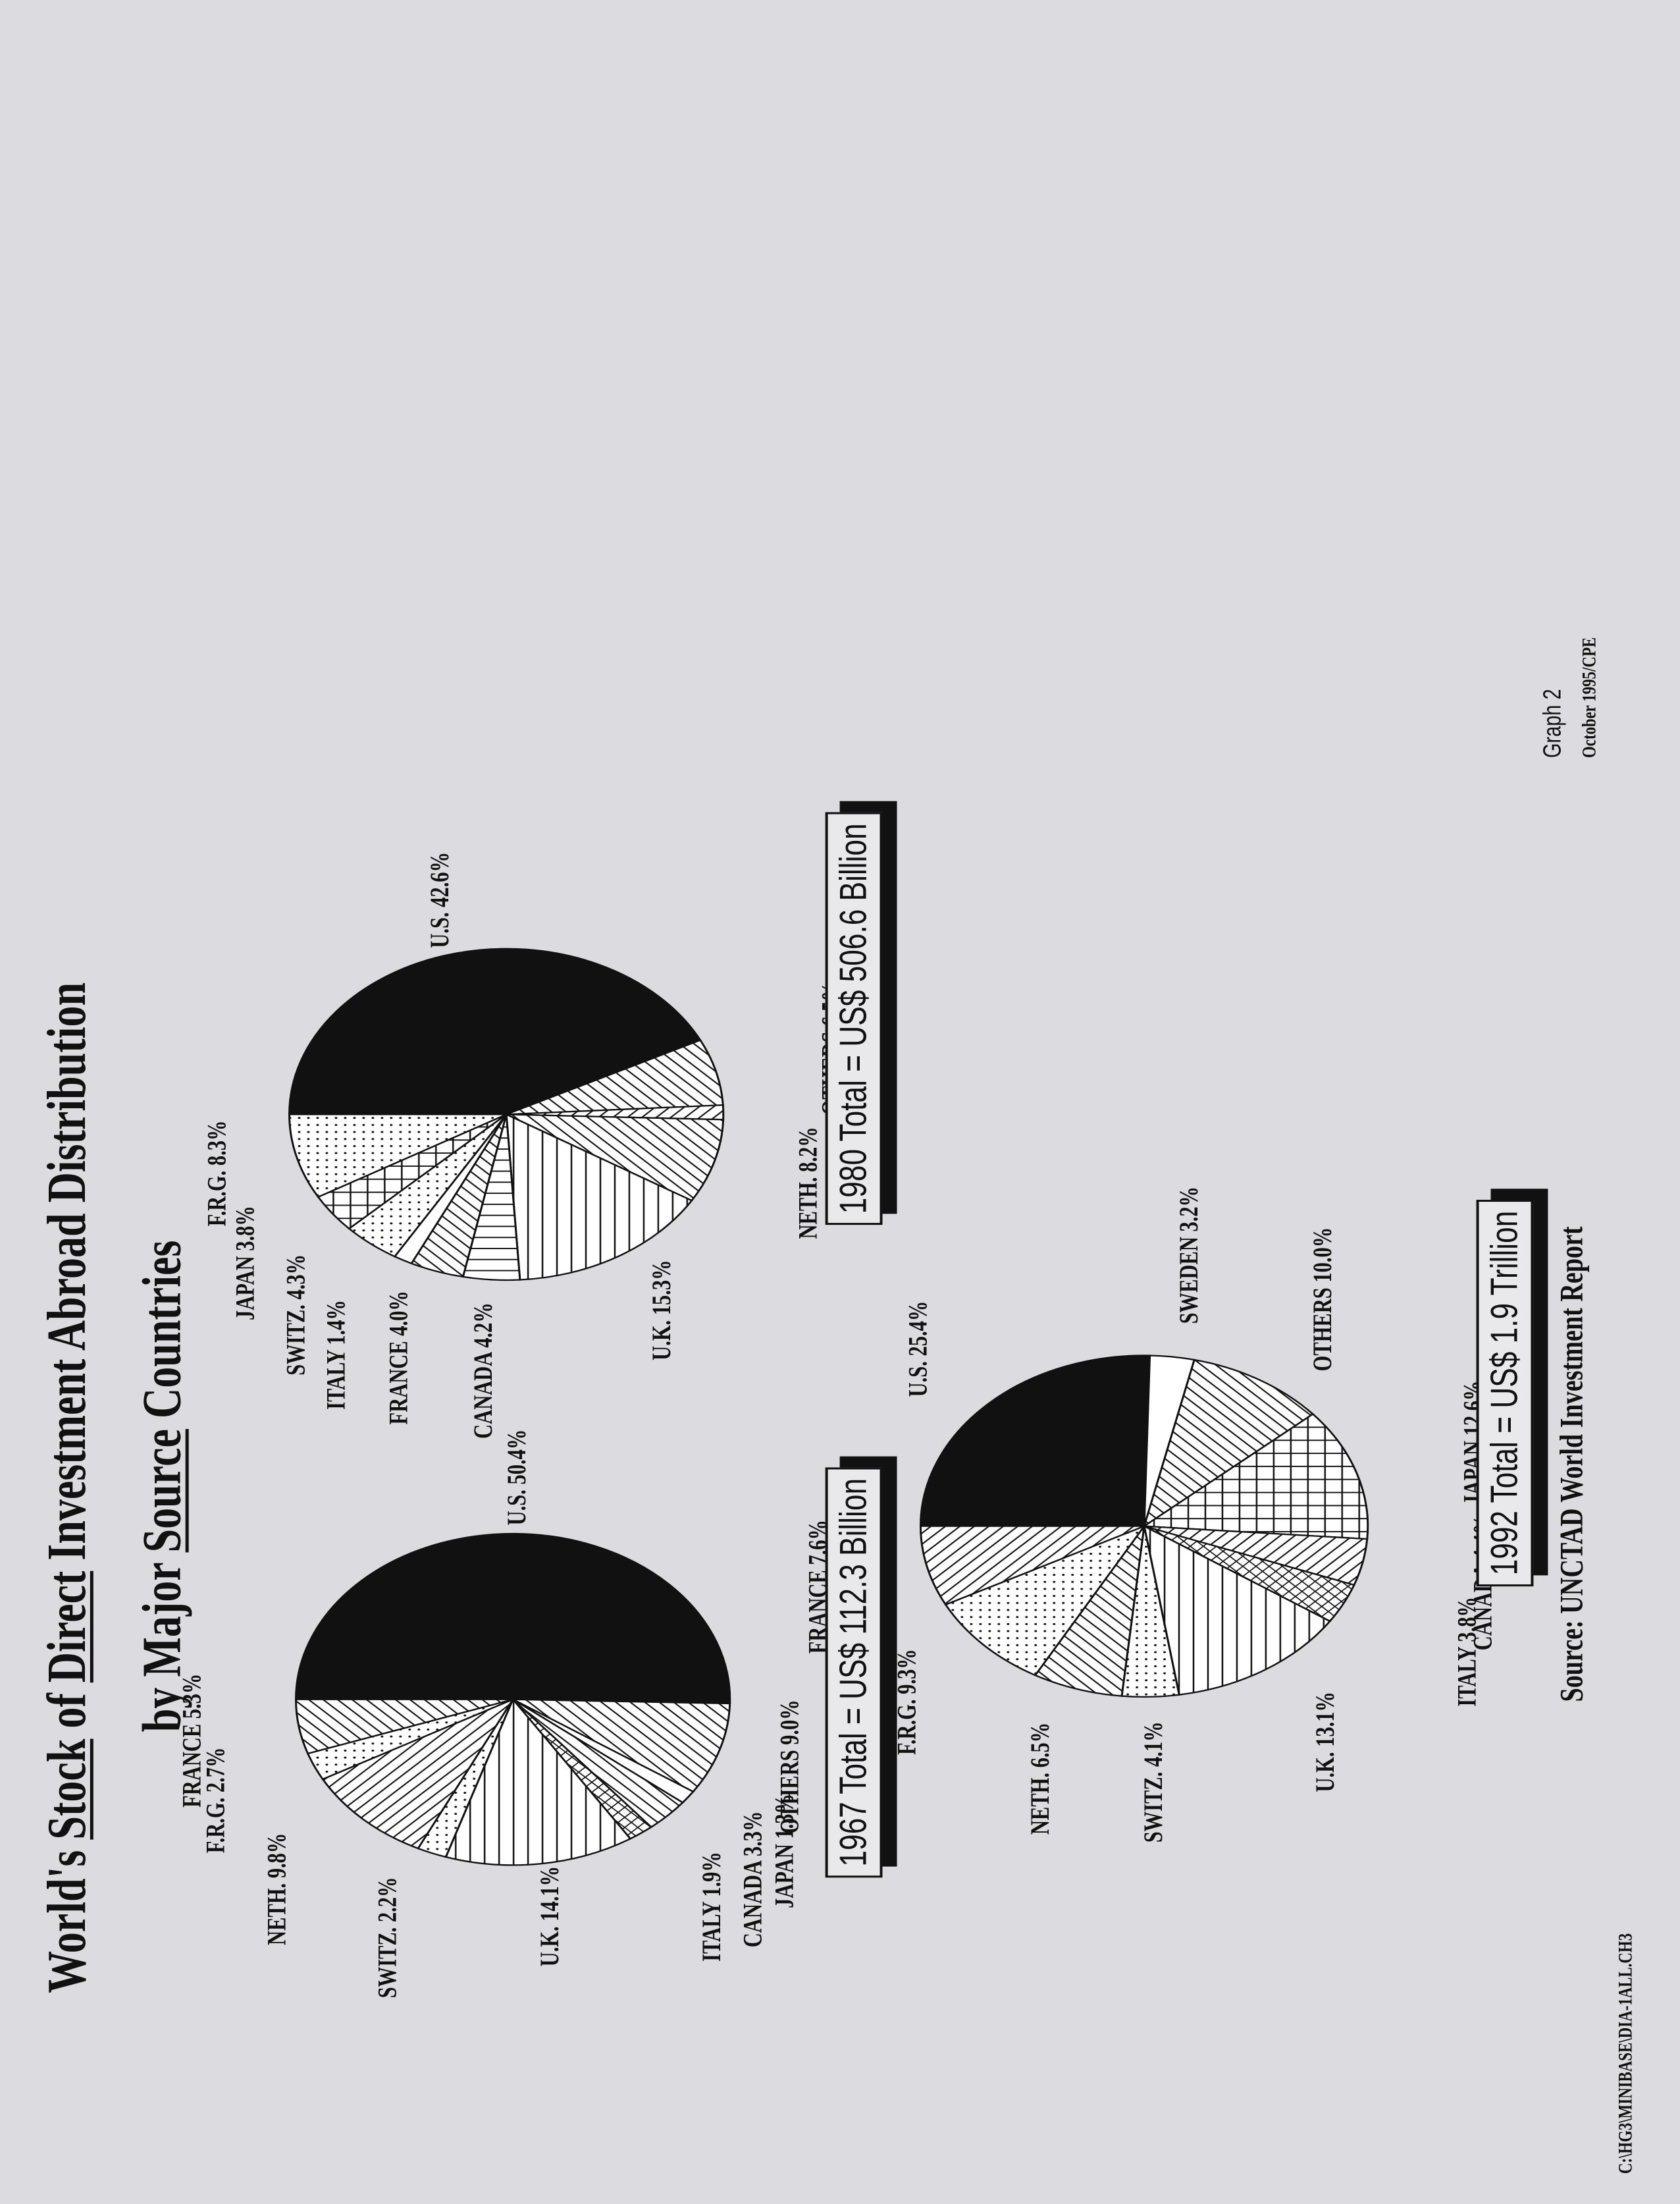 This screenshot has width=1680, height=2204. Describe the element at coordinates (1089, 1612) in the screenshot. I see `pie-1992-slice-neth` at that location.